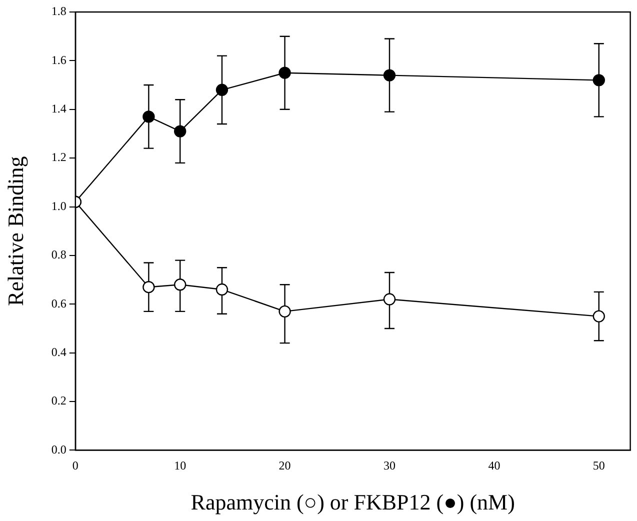  What do you see at coordinates (58, 351) in the screenshot?
I see `y-tick-label: 0.4` at bounding box center [58, 351].